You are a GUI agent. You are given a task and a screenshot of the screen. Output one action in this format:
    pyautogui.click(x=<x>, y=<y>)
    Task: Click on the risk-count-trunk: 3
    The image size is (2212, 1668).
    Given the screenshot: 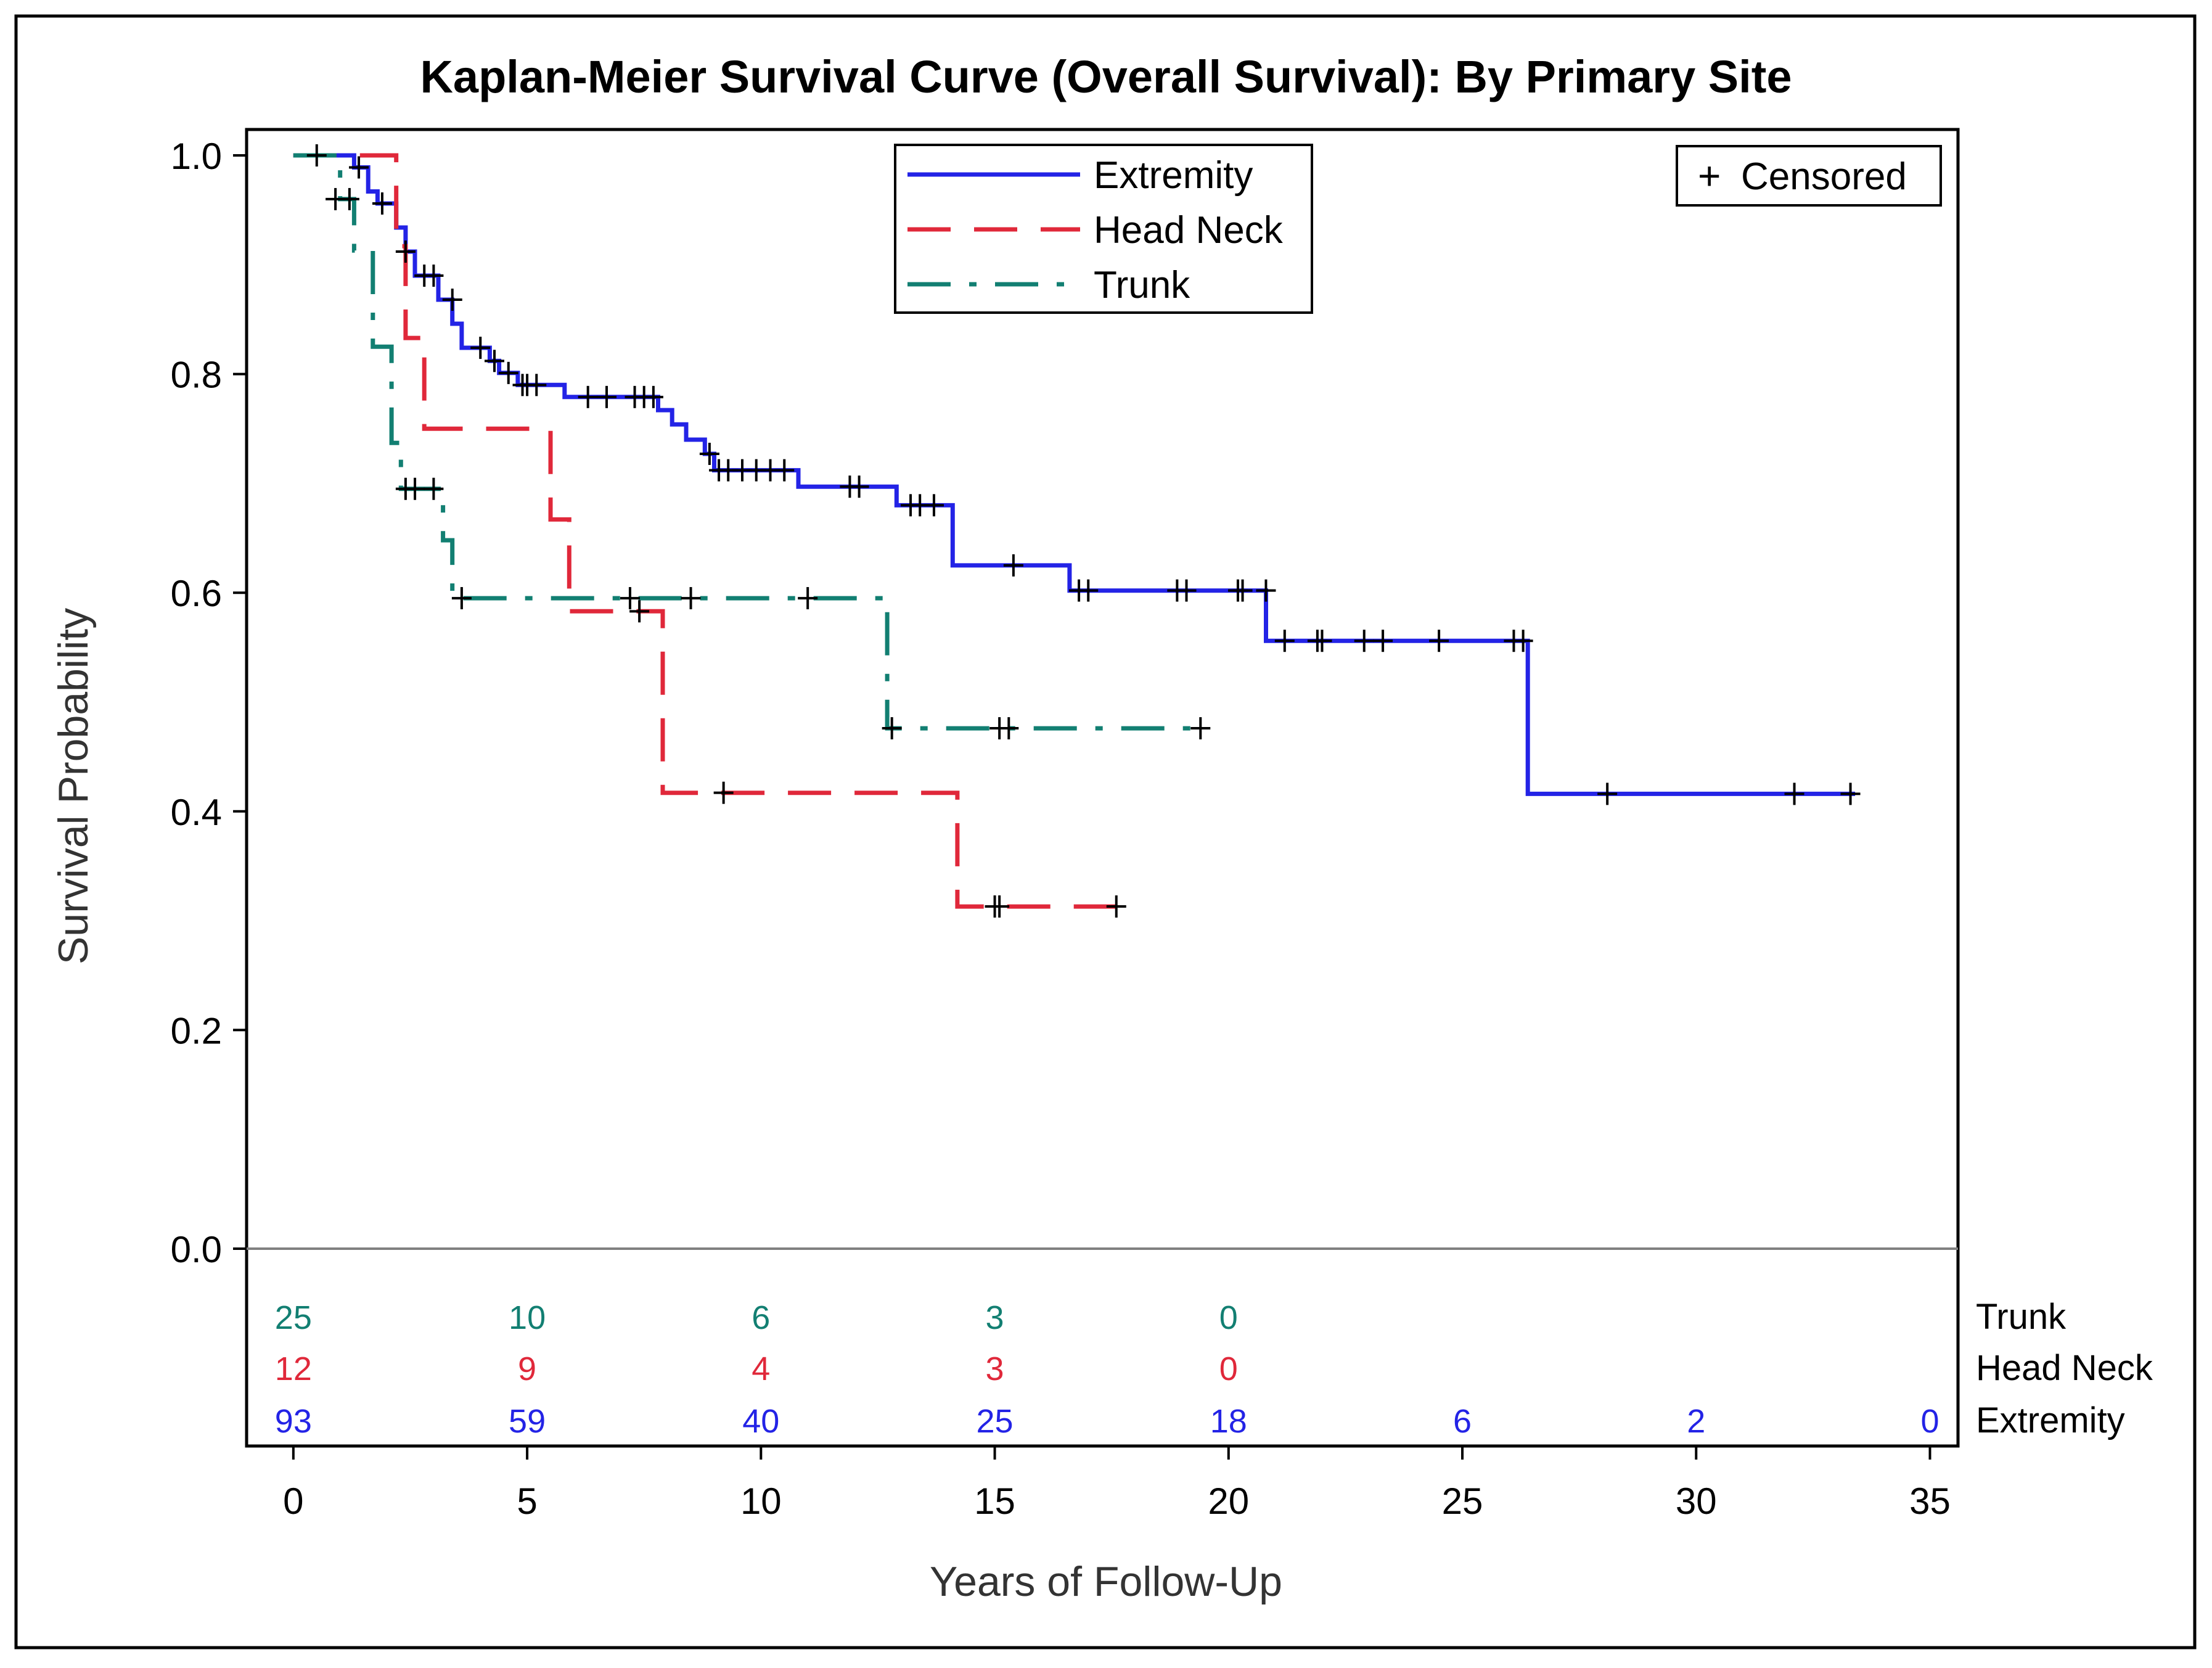 What is the action you would take?
    pyautogui.click(x=995, y=1317)
    